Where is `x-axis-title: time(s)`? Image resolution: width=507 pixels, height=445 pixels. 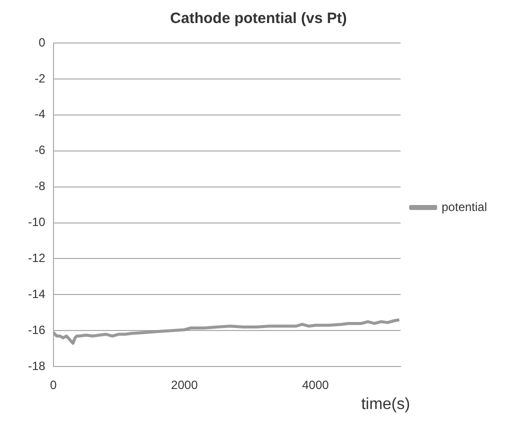 x-axis-title: time(s) is located at coordinates (385, 405).